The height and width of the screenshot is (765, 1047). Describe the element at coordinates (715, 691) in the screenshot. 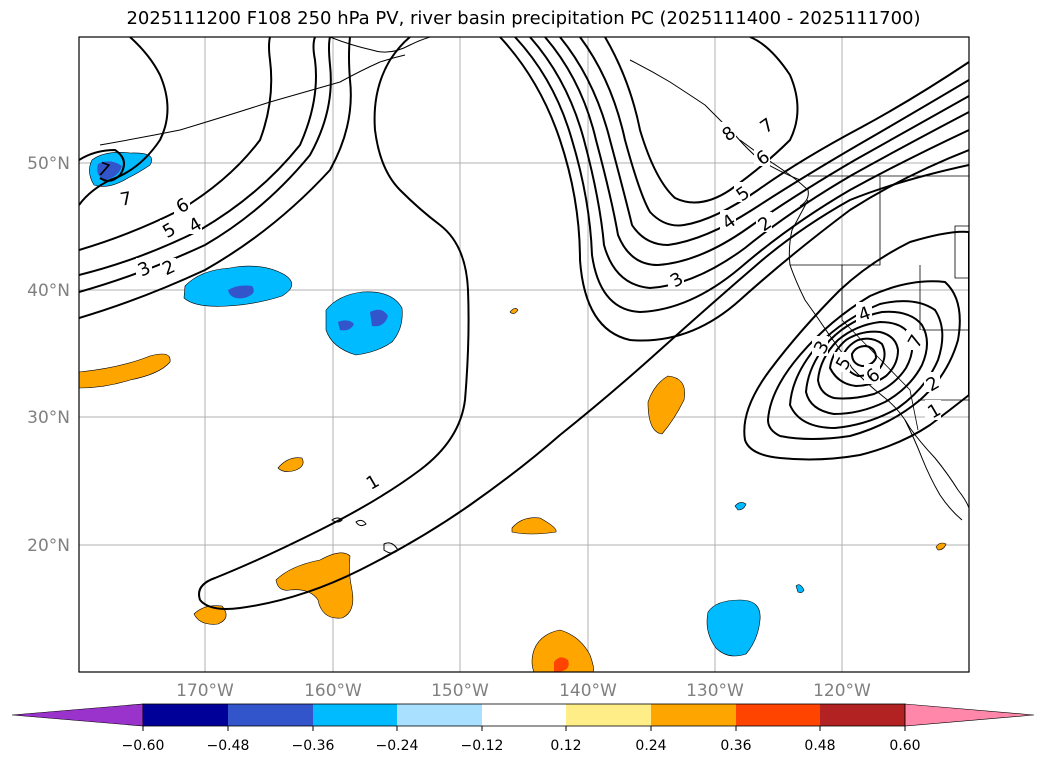

I see `lon-label: 130°W` at that location.